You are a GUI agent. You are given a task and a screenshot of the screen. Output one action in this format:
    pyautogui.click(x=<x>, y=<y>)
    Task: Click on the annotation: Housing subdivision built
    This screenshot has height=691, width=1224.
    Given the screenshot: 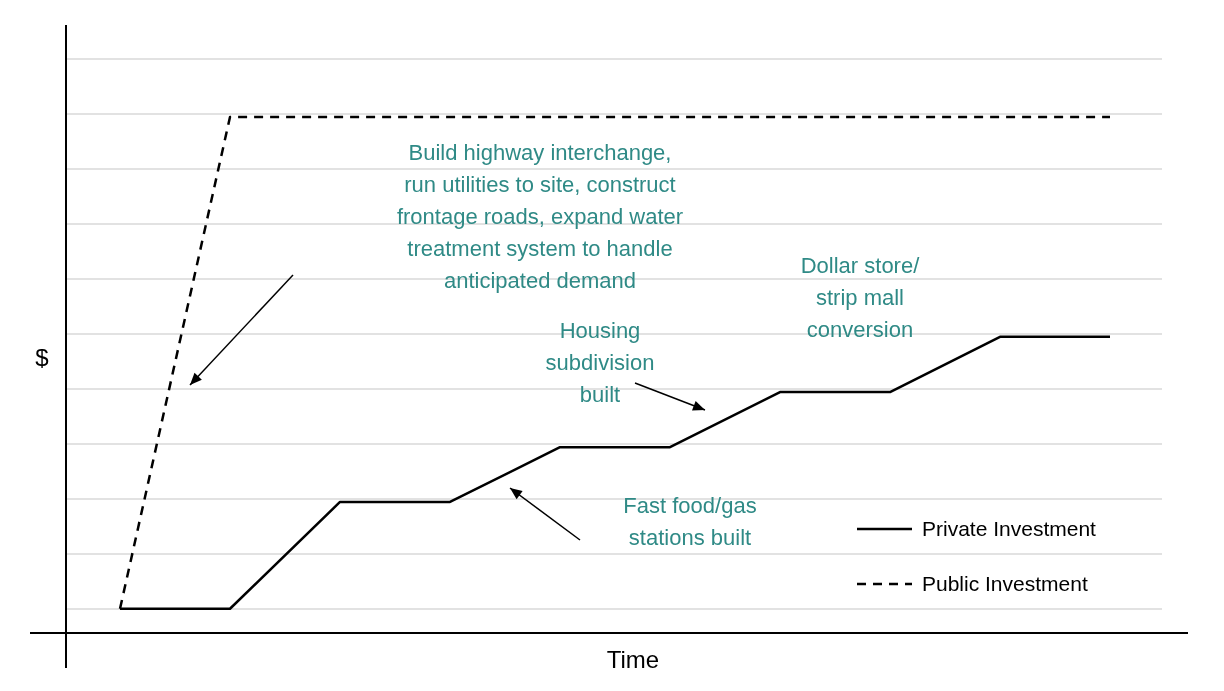 What is the action you would take?
    pyautogui.click(x=600, y=362)
    